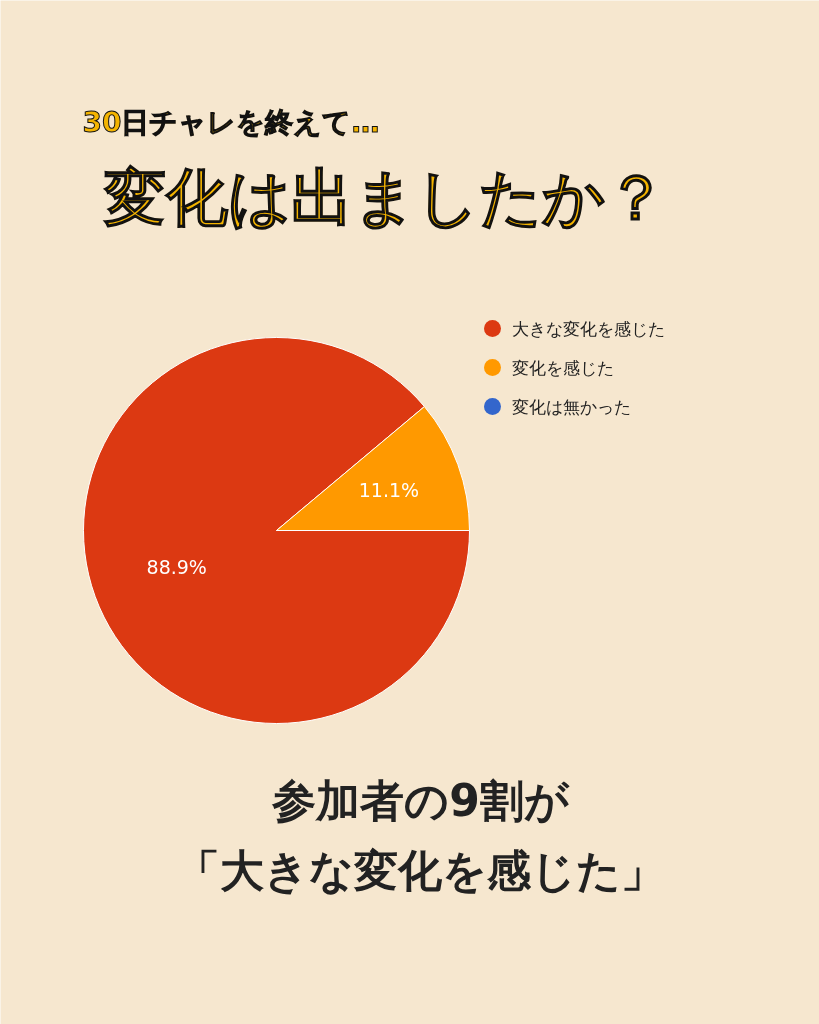  Describe the element at coordinates (176, 566) in the screenshot. I see `data-label: 88.9%` at that location.